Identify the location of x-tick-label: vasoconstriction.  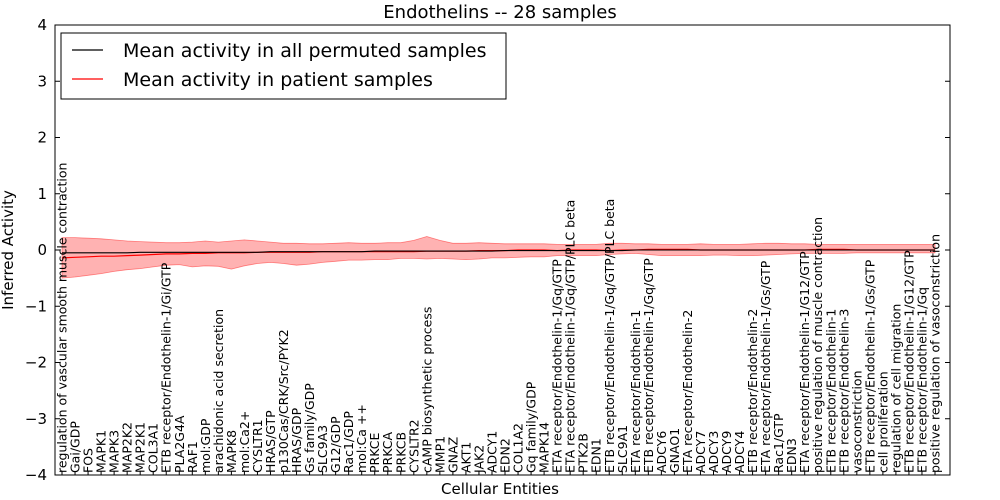
(856, 421).